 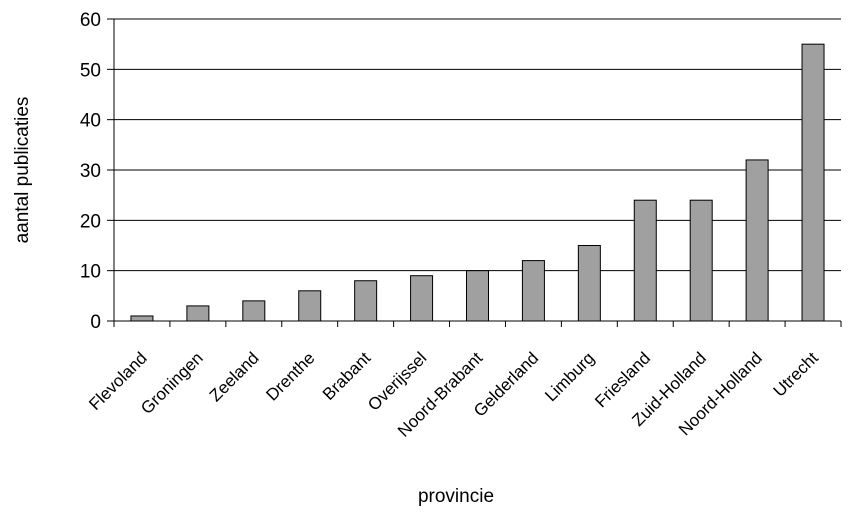 What do you see at coordinates (90, 20) in the screenshot?
I see `y-tick-label: 60` at bounding box center [90, 20].